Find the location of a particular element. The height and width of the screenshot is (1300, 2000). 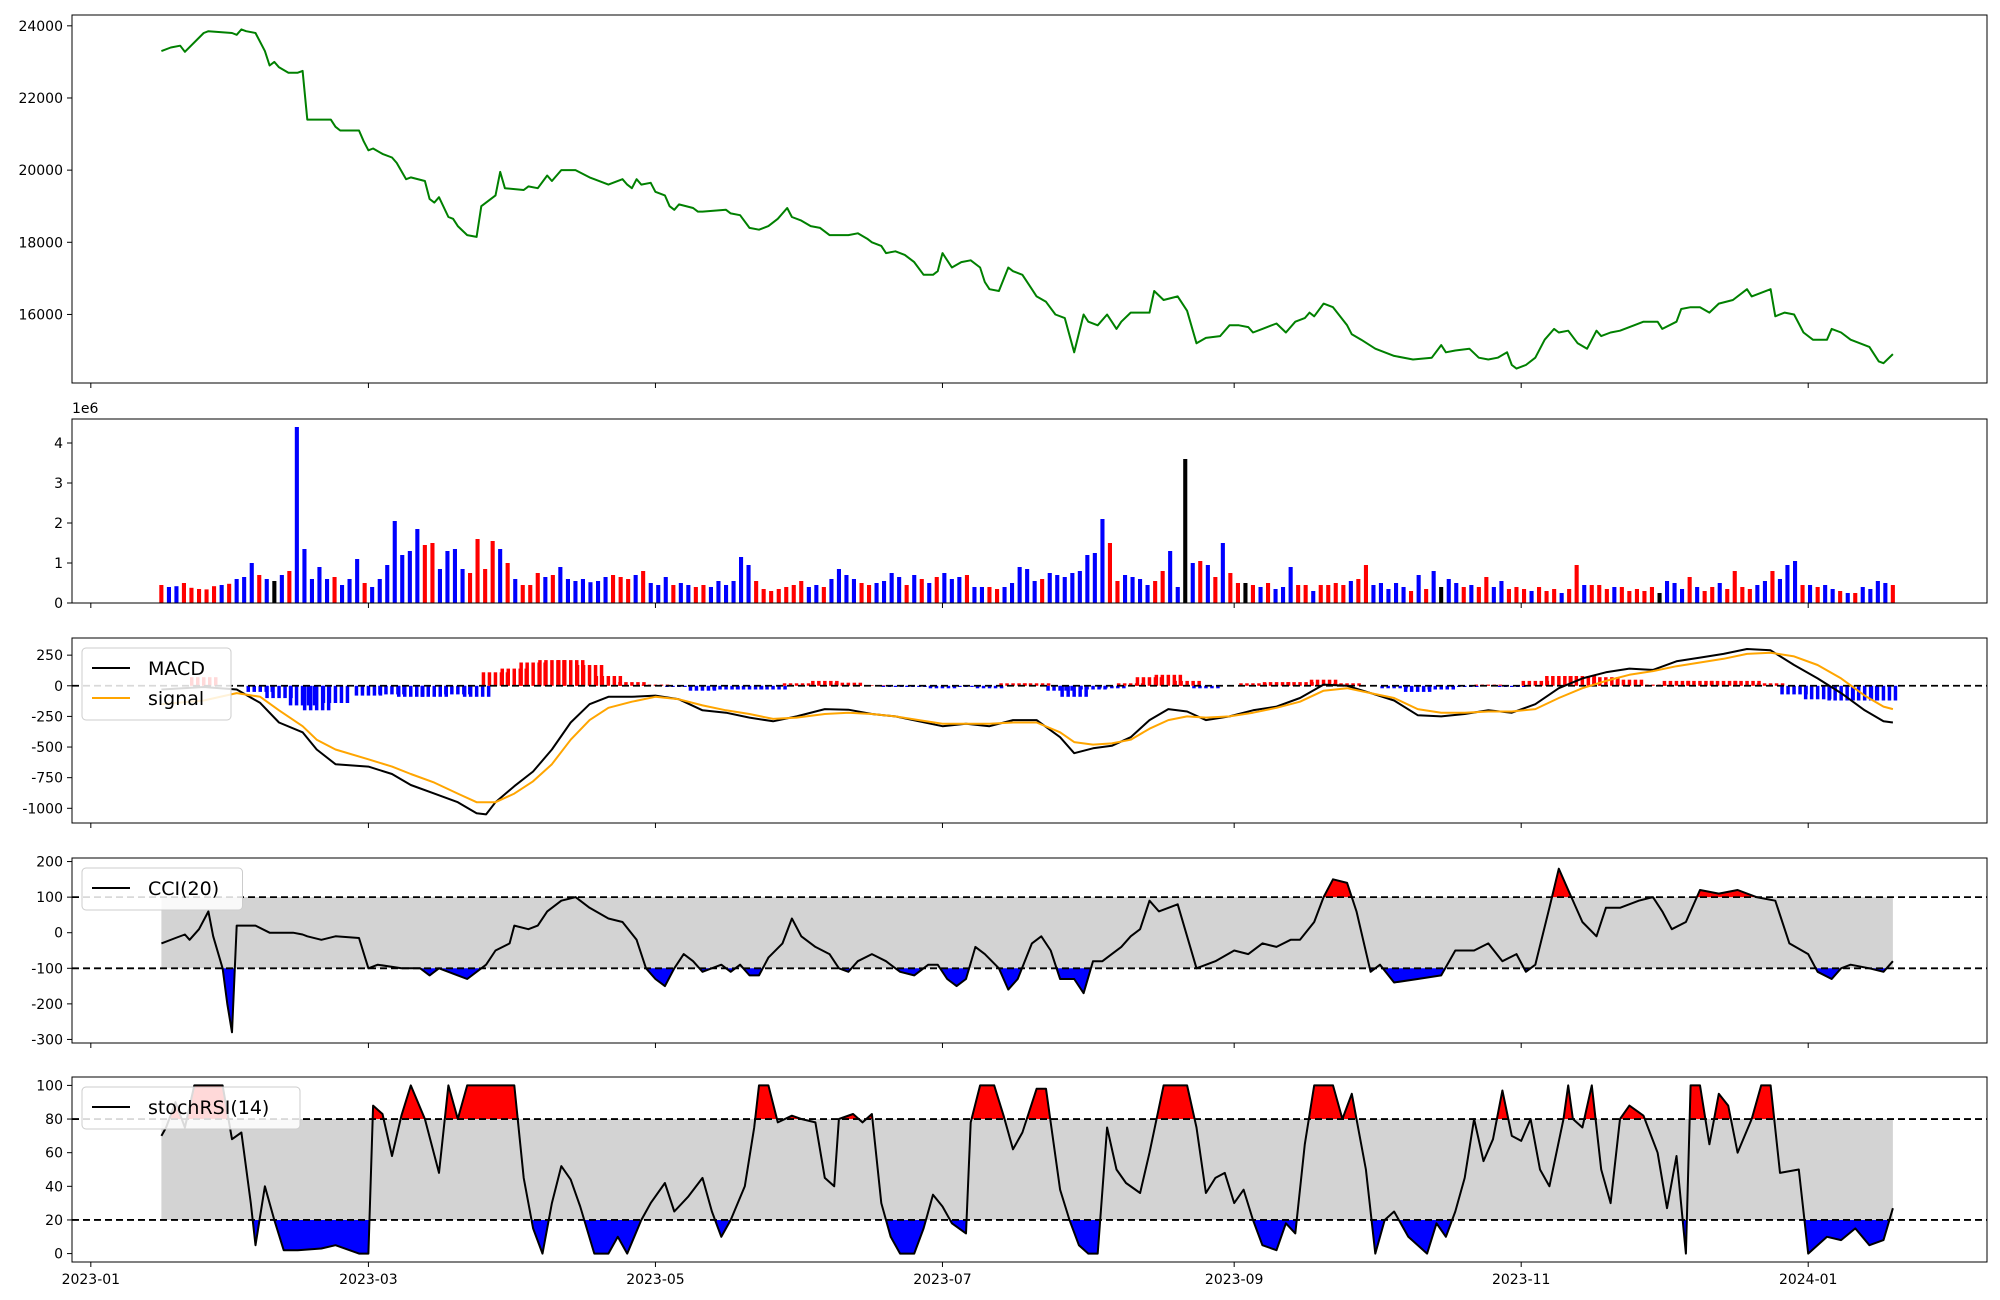

x-tick-label: 2024-01 is located at coordinates (1808, 1280).